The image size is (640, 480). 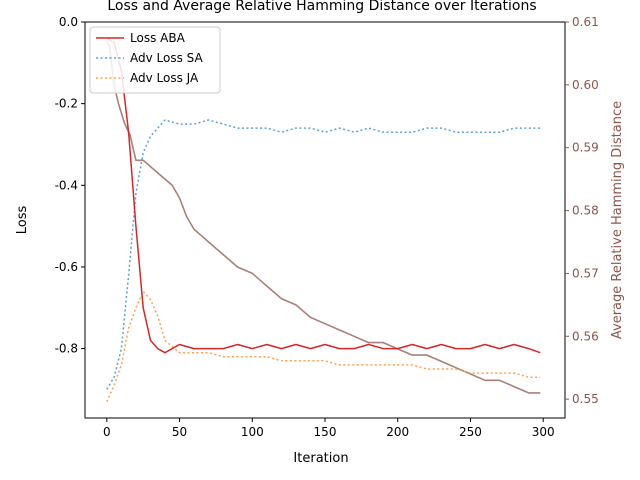 I want to click on legend-box, so click(x=155, y=60).